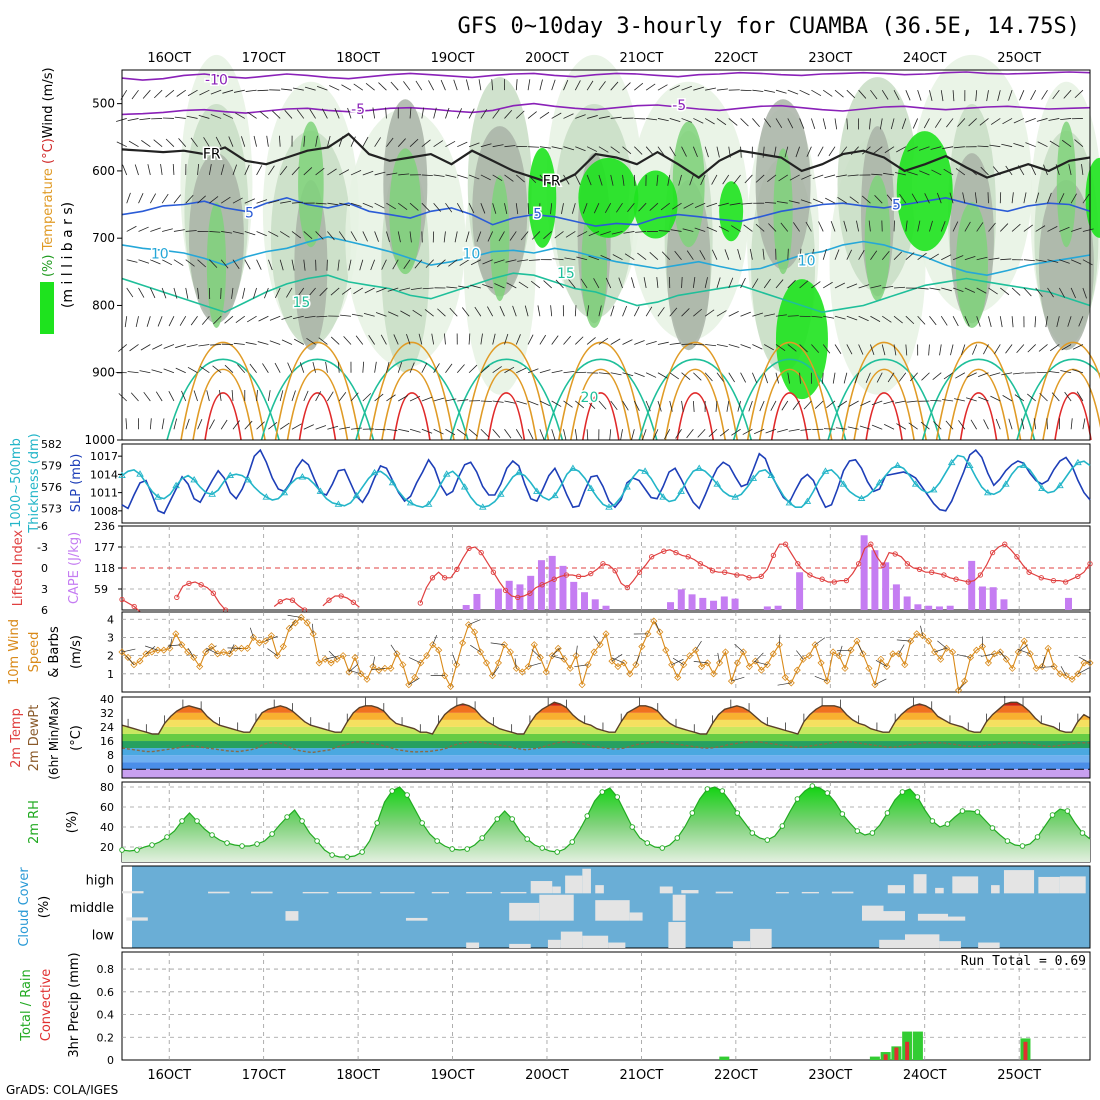  What do you see at coordinates (18, 567) in the screenshot?
I see `lifted-ylabel: Lifted Index` at bounding box center [18, 567].